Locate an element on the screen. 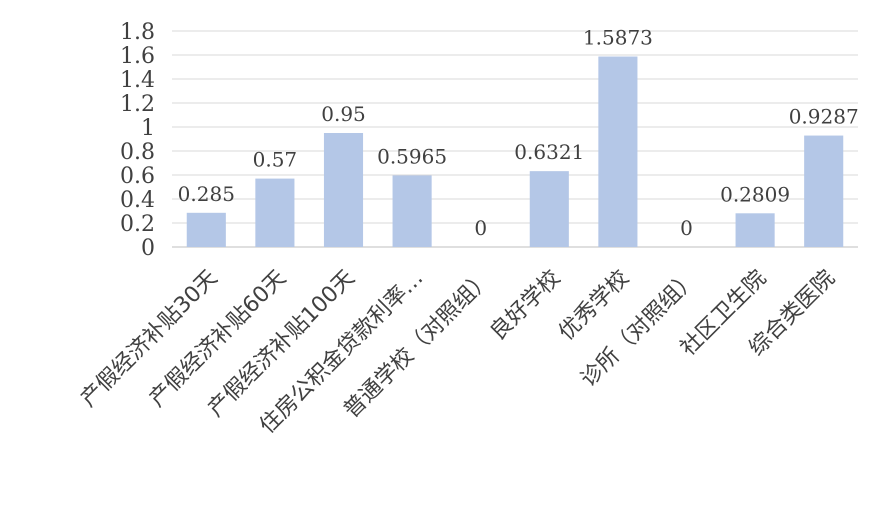  data-label: 0.9287 is located at coordinates (824, 117).